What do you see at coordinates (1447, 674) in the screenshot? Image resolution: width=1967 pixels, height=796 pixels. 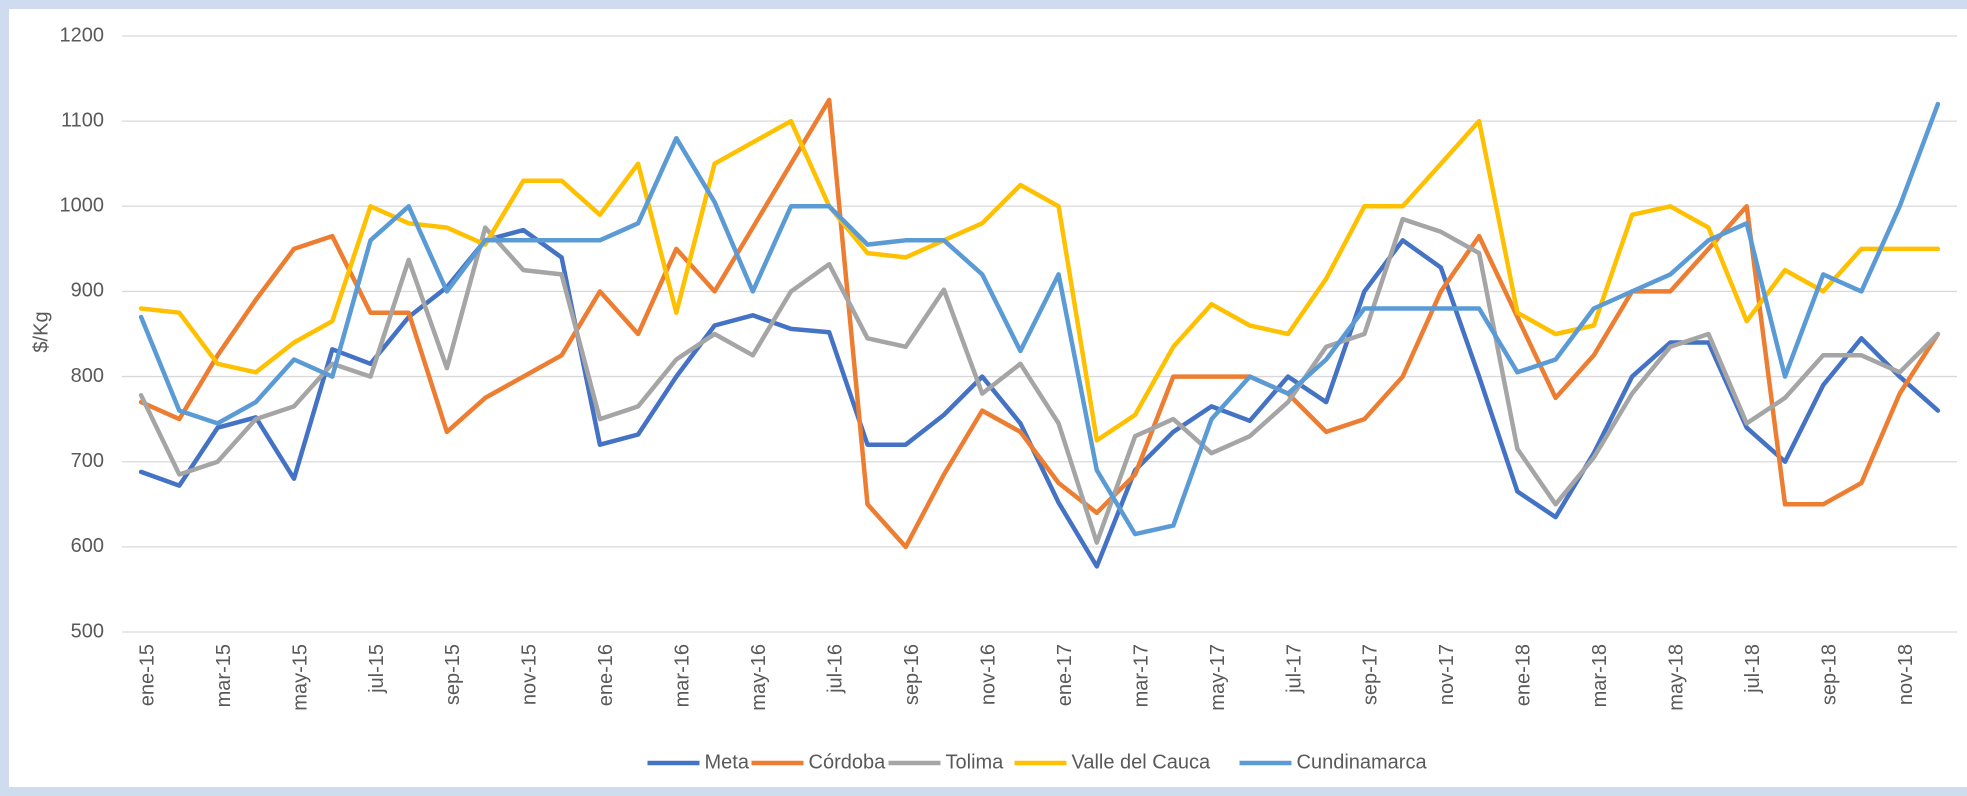 I see `x-tick-label: nov-17` at bounding box center [1447, 674].